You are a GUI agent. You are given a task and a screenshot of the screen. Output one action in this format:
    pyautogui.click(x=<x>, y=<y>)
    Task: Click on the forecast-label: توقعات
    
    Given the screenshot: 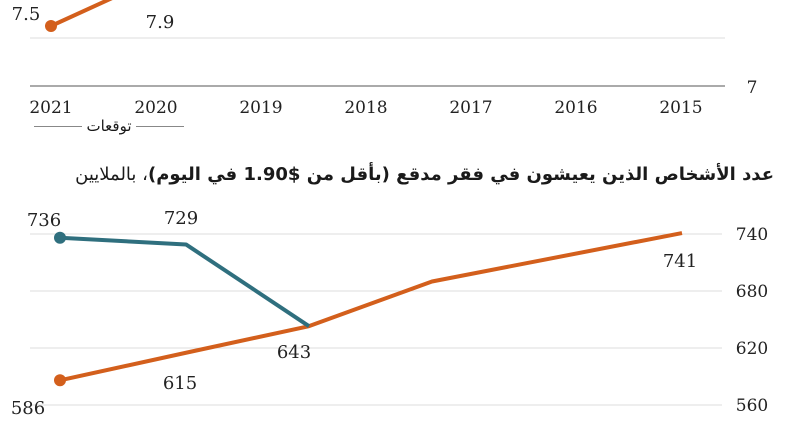 What is the action you would take?
    pyautogui.click(x=109, y=126)
    